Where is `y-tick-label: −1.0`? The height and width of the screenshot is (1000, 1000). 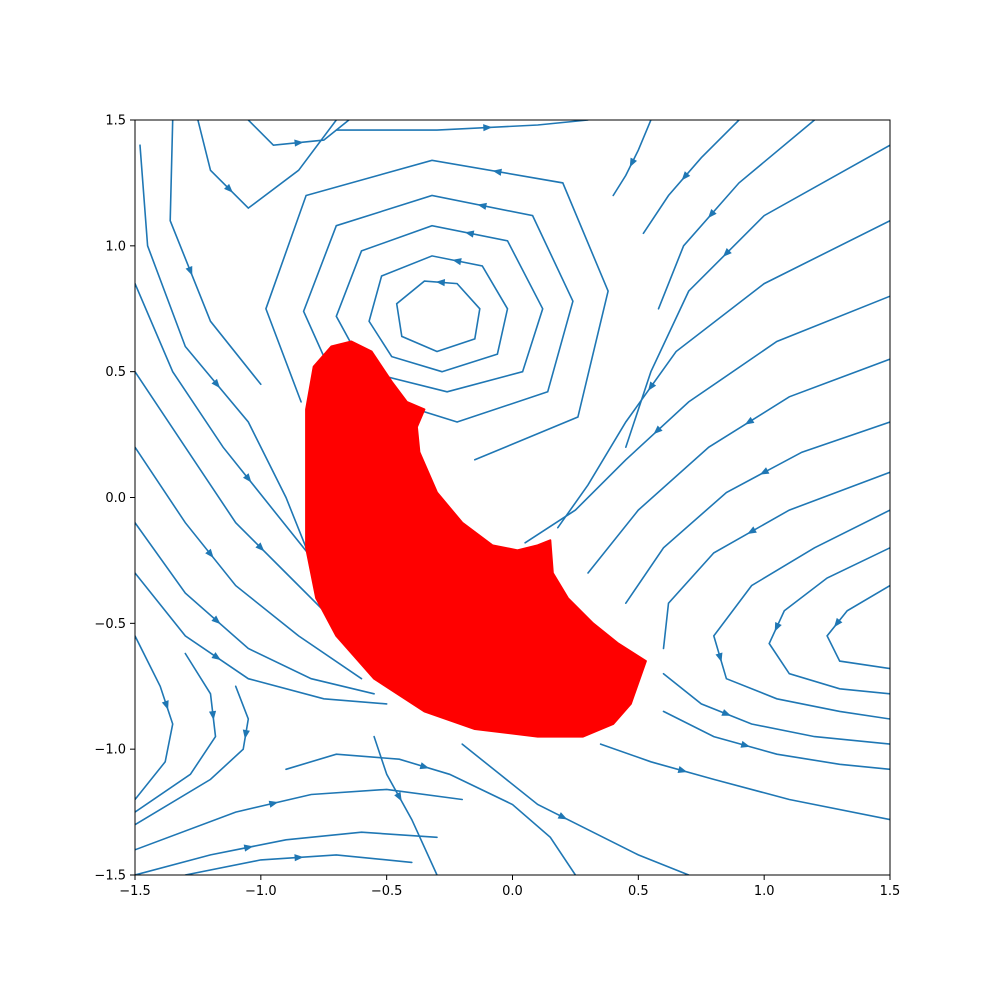
y-tick-label: −1.0 is located at coordinates (110, 750).